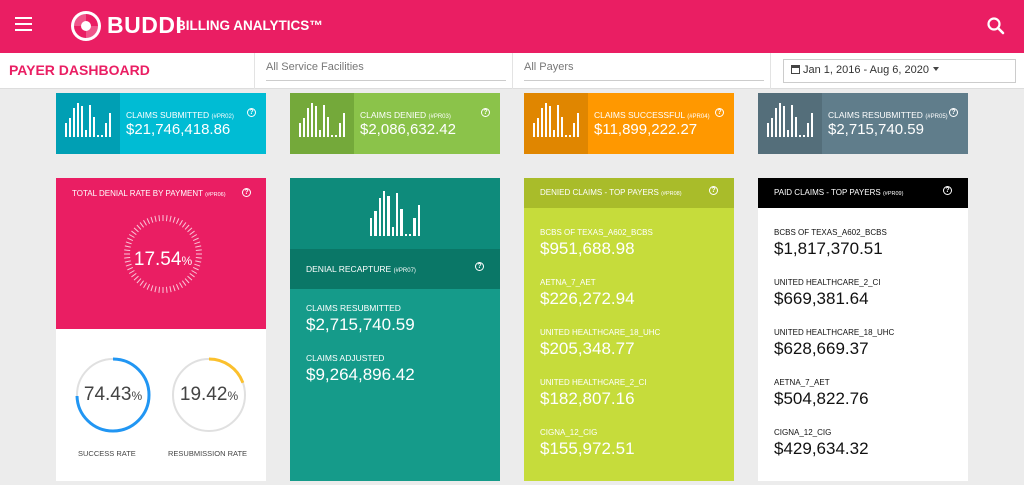  Describe the element at coordinates (249, 25) in the screenshot. I see `app-subtitle: BILLING ANALYTICS™` at that location.